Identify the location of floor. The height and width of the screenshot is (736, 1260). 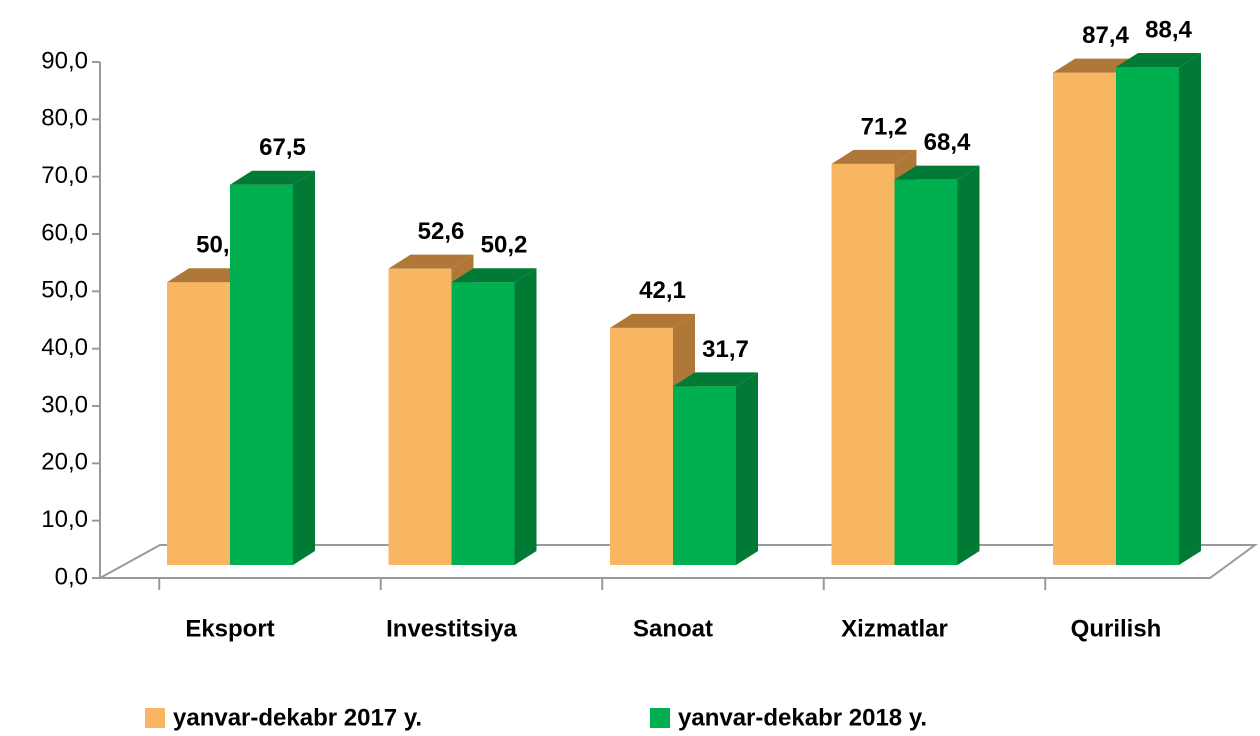
(679, 561).